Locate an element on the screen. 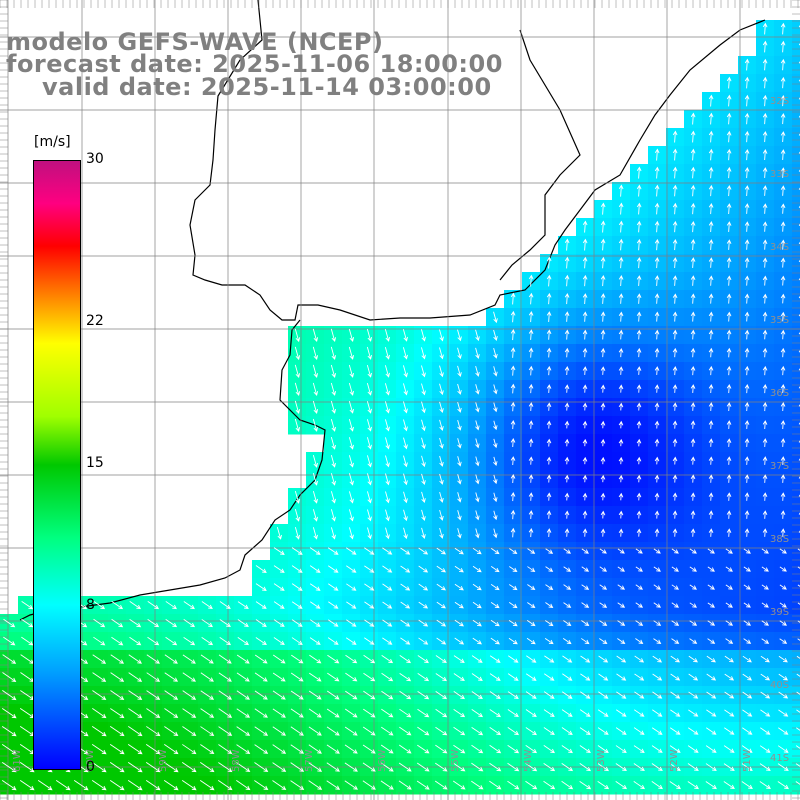 Image resolution: width=800 pixels, height=800 pixels. longitude-label: 57W is located at coordinates (309, 760).